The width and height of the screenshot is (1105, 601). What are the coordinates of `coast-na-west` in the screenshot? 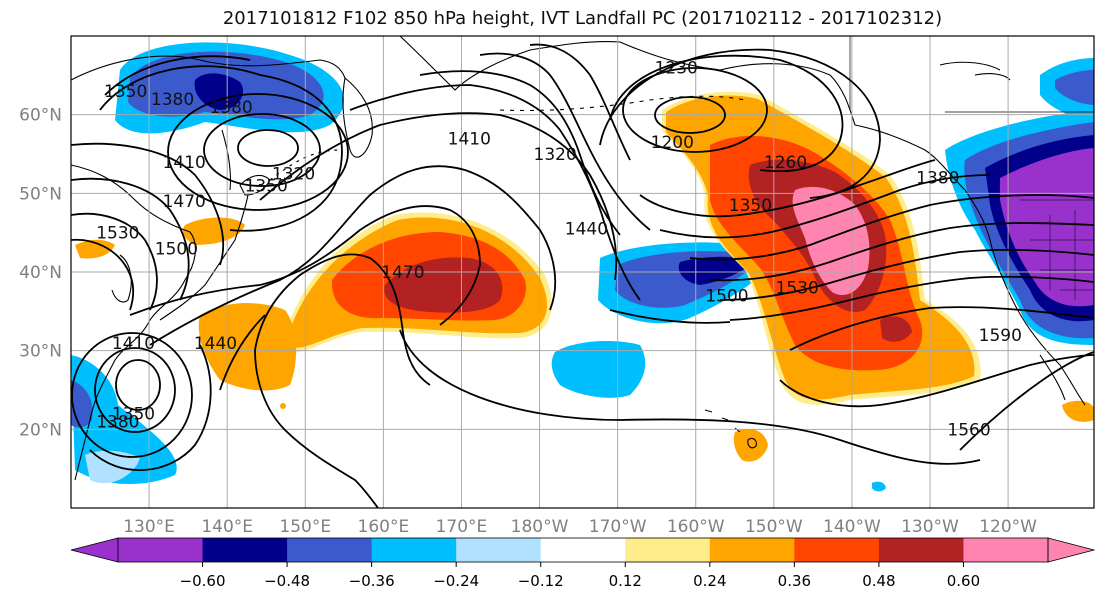 It's located at (1025, 297).